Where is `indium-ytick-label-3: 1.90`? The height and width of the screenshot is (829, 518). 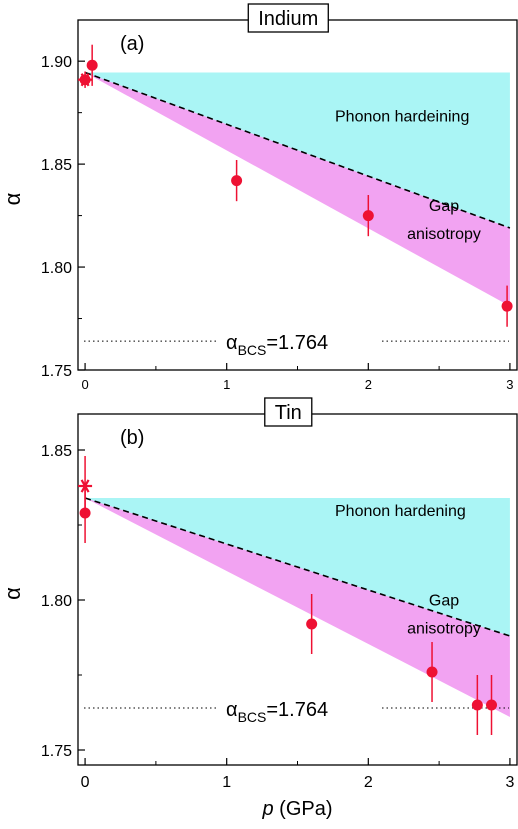 indium-ytick-label-3: 1.90 is located at coordinates (56, 62).